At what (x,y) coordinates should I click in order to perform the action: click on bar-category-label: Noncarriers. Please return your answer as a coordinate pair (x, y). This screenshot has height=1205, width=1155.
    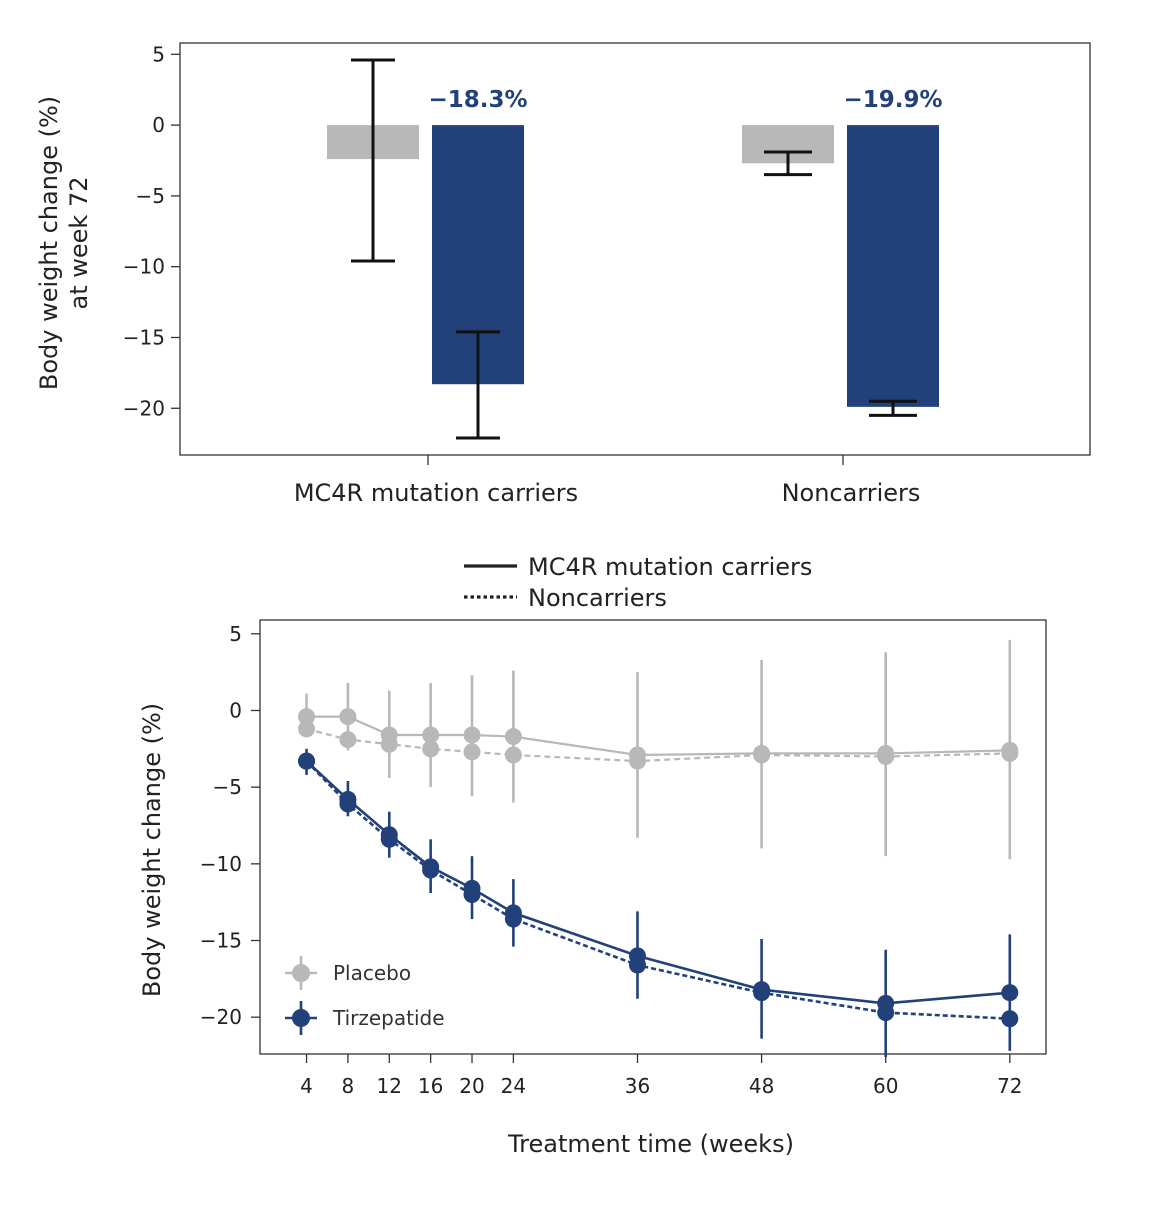
    Looking at the image, I should click on (851, 493).